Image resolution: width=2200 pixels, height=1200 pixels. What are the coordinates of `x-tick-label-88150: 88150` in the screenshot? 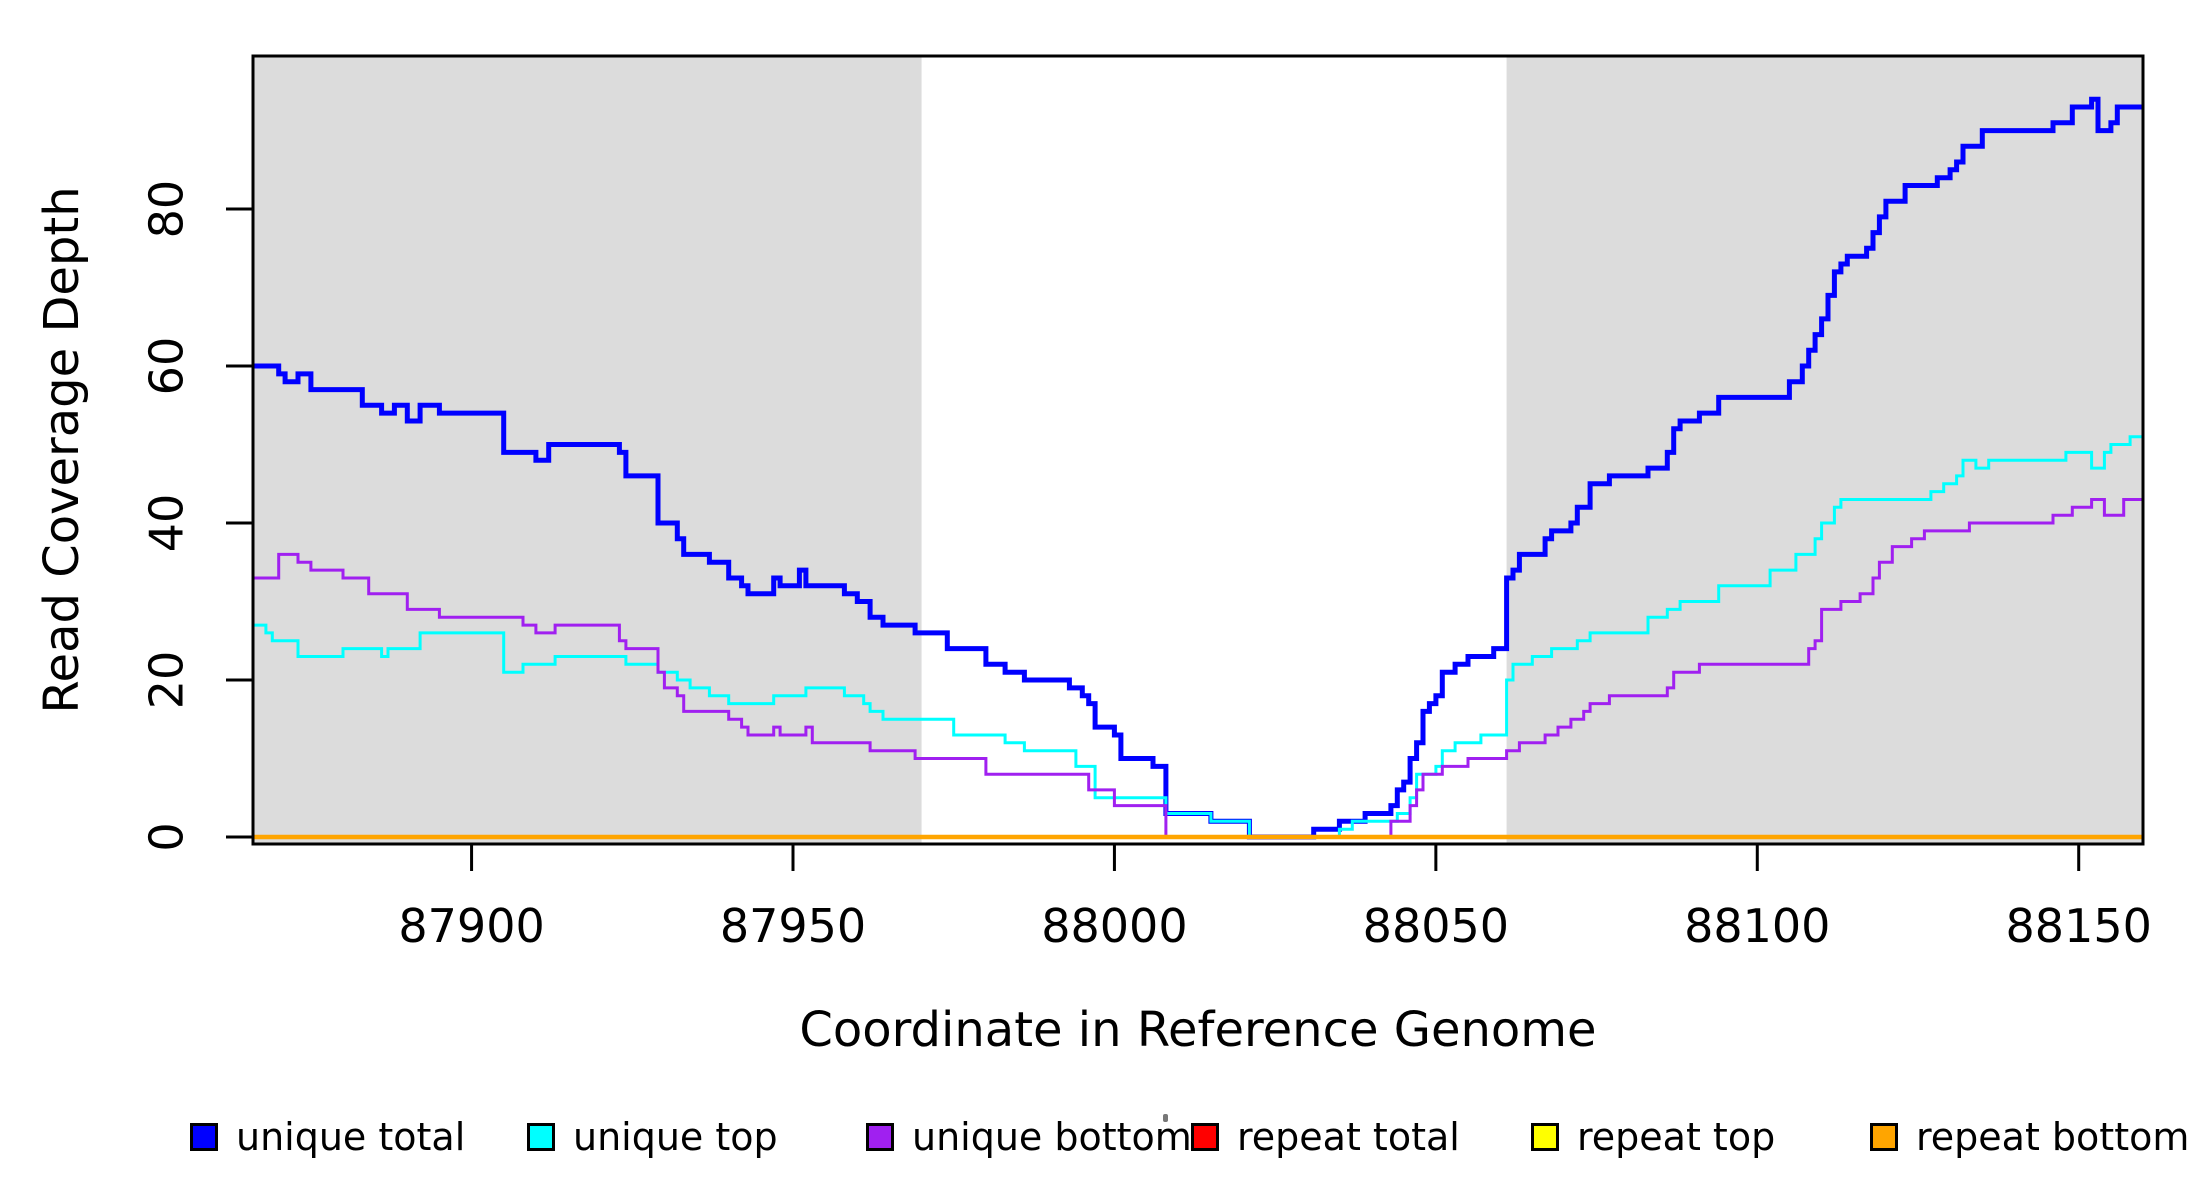 It's located at (2079, 926).